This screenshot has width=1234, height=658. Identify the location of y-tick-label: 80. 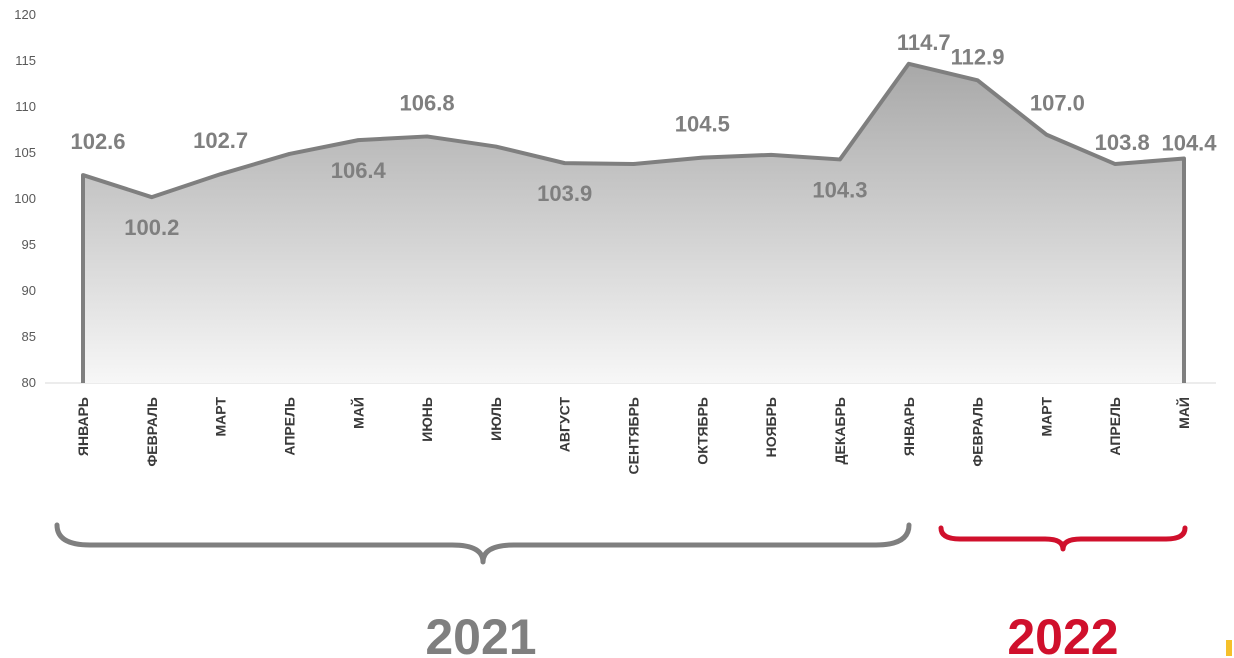
(29, 382).